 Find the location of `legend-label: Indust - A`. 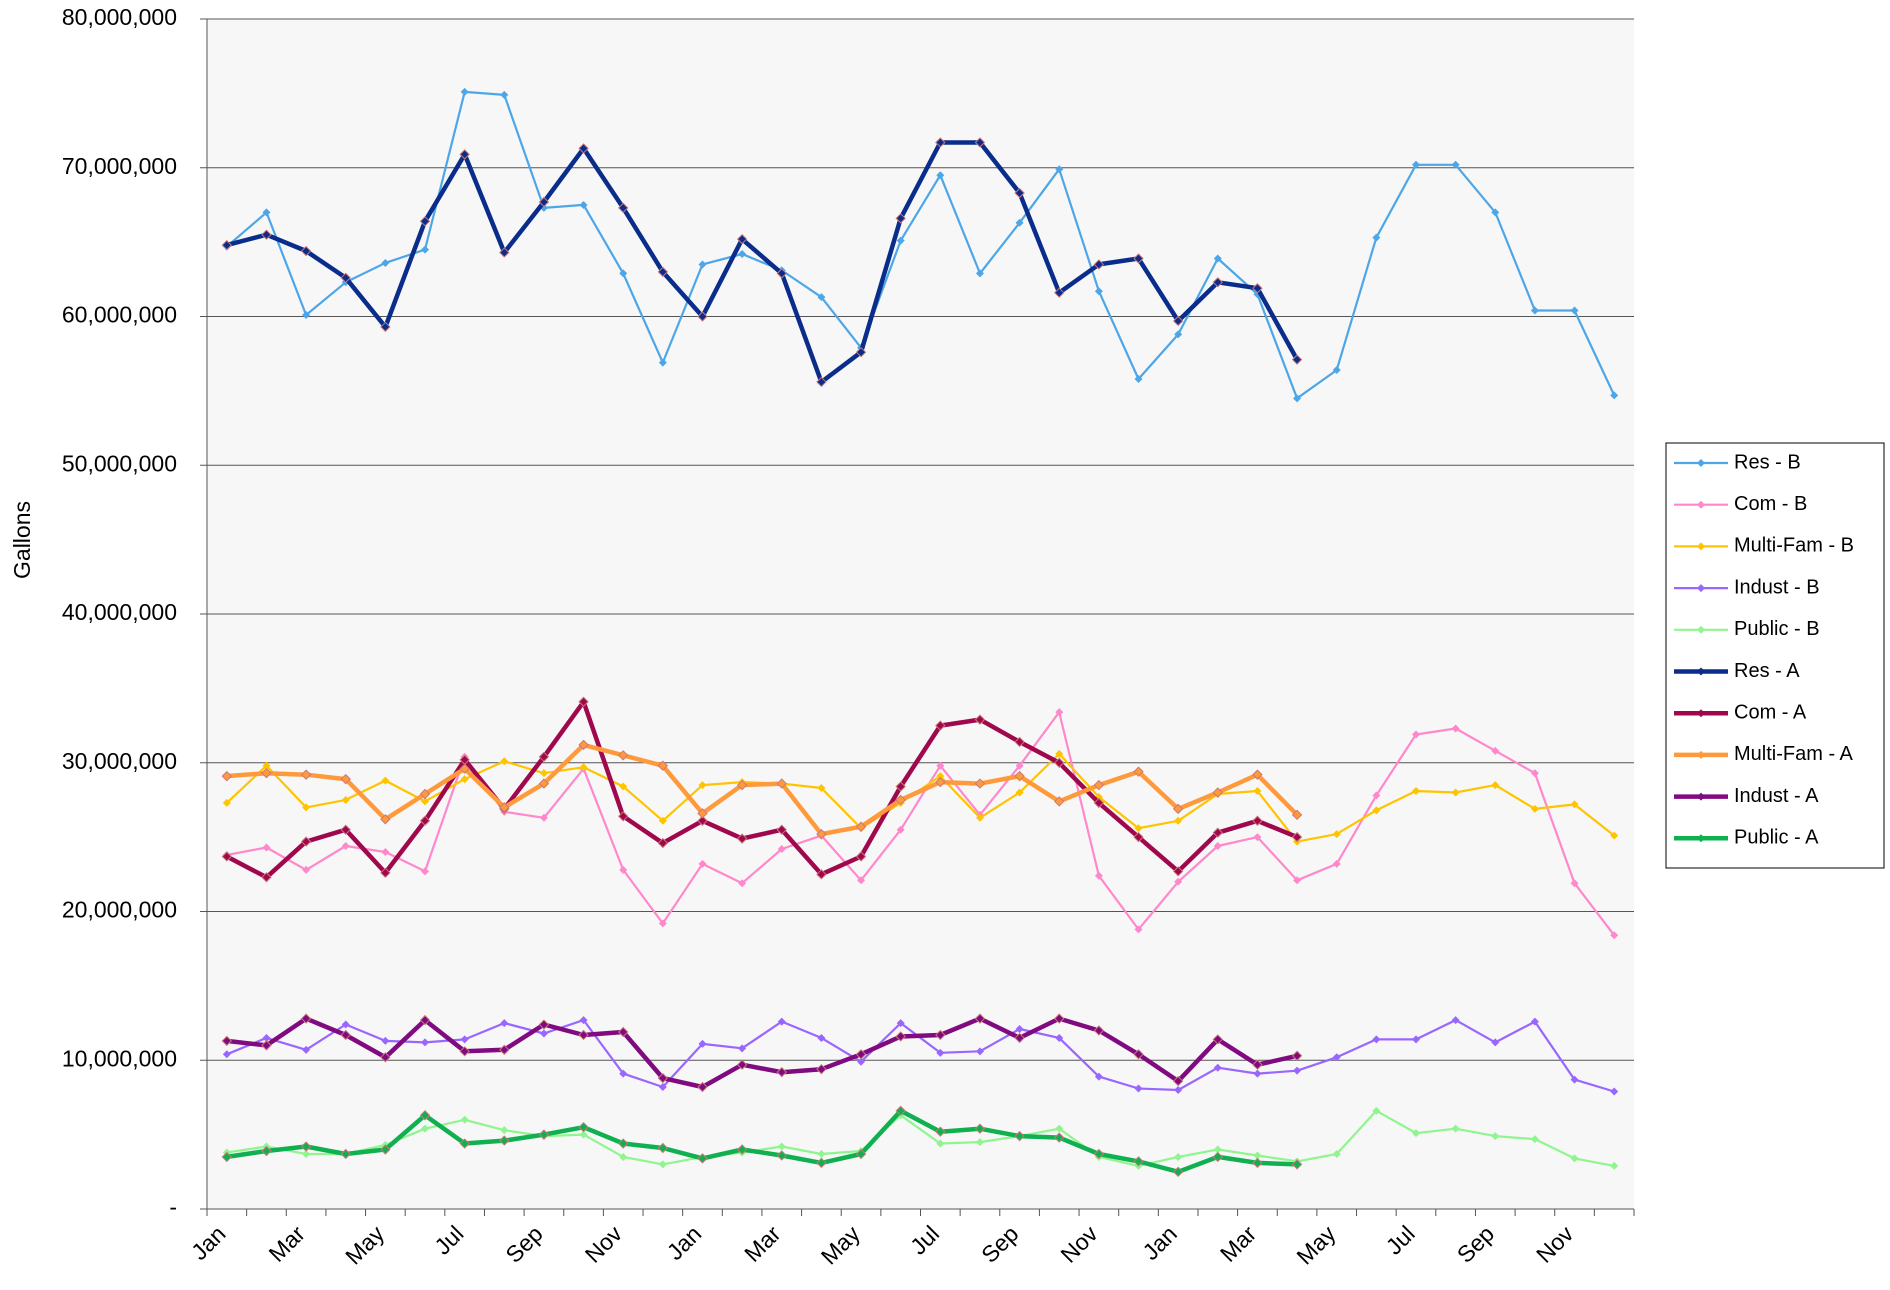

legend-label: Indust - A is located at coordinates (1776, 796).